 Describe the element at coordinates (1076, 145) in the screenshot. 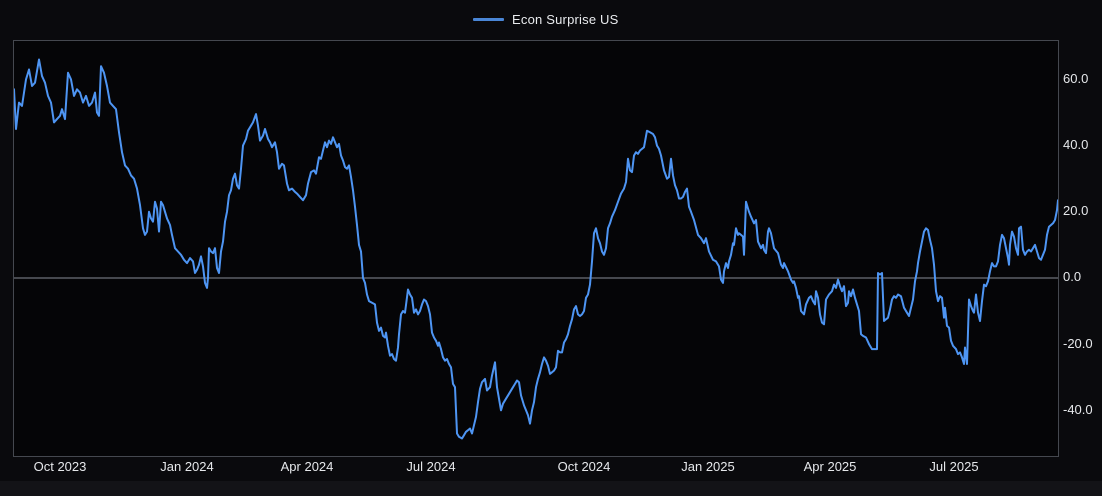

I see `y-tick-label: 40.0` at that location.